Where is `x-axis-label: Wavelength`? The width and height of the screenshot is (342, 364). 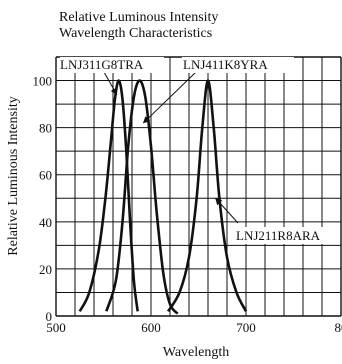
x-axis-label: Wavelength is located at coordinates (196, 352).